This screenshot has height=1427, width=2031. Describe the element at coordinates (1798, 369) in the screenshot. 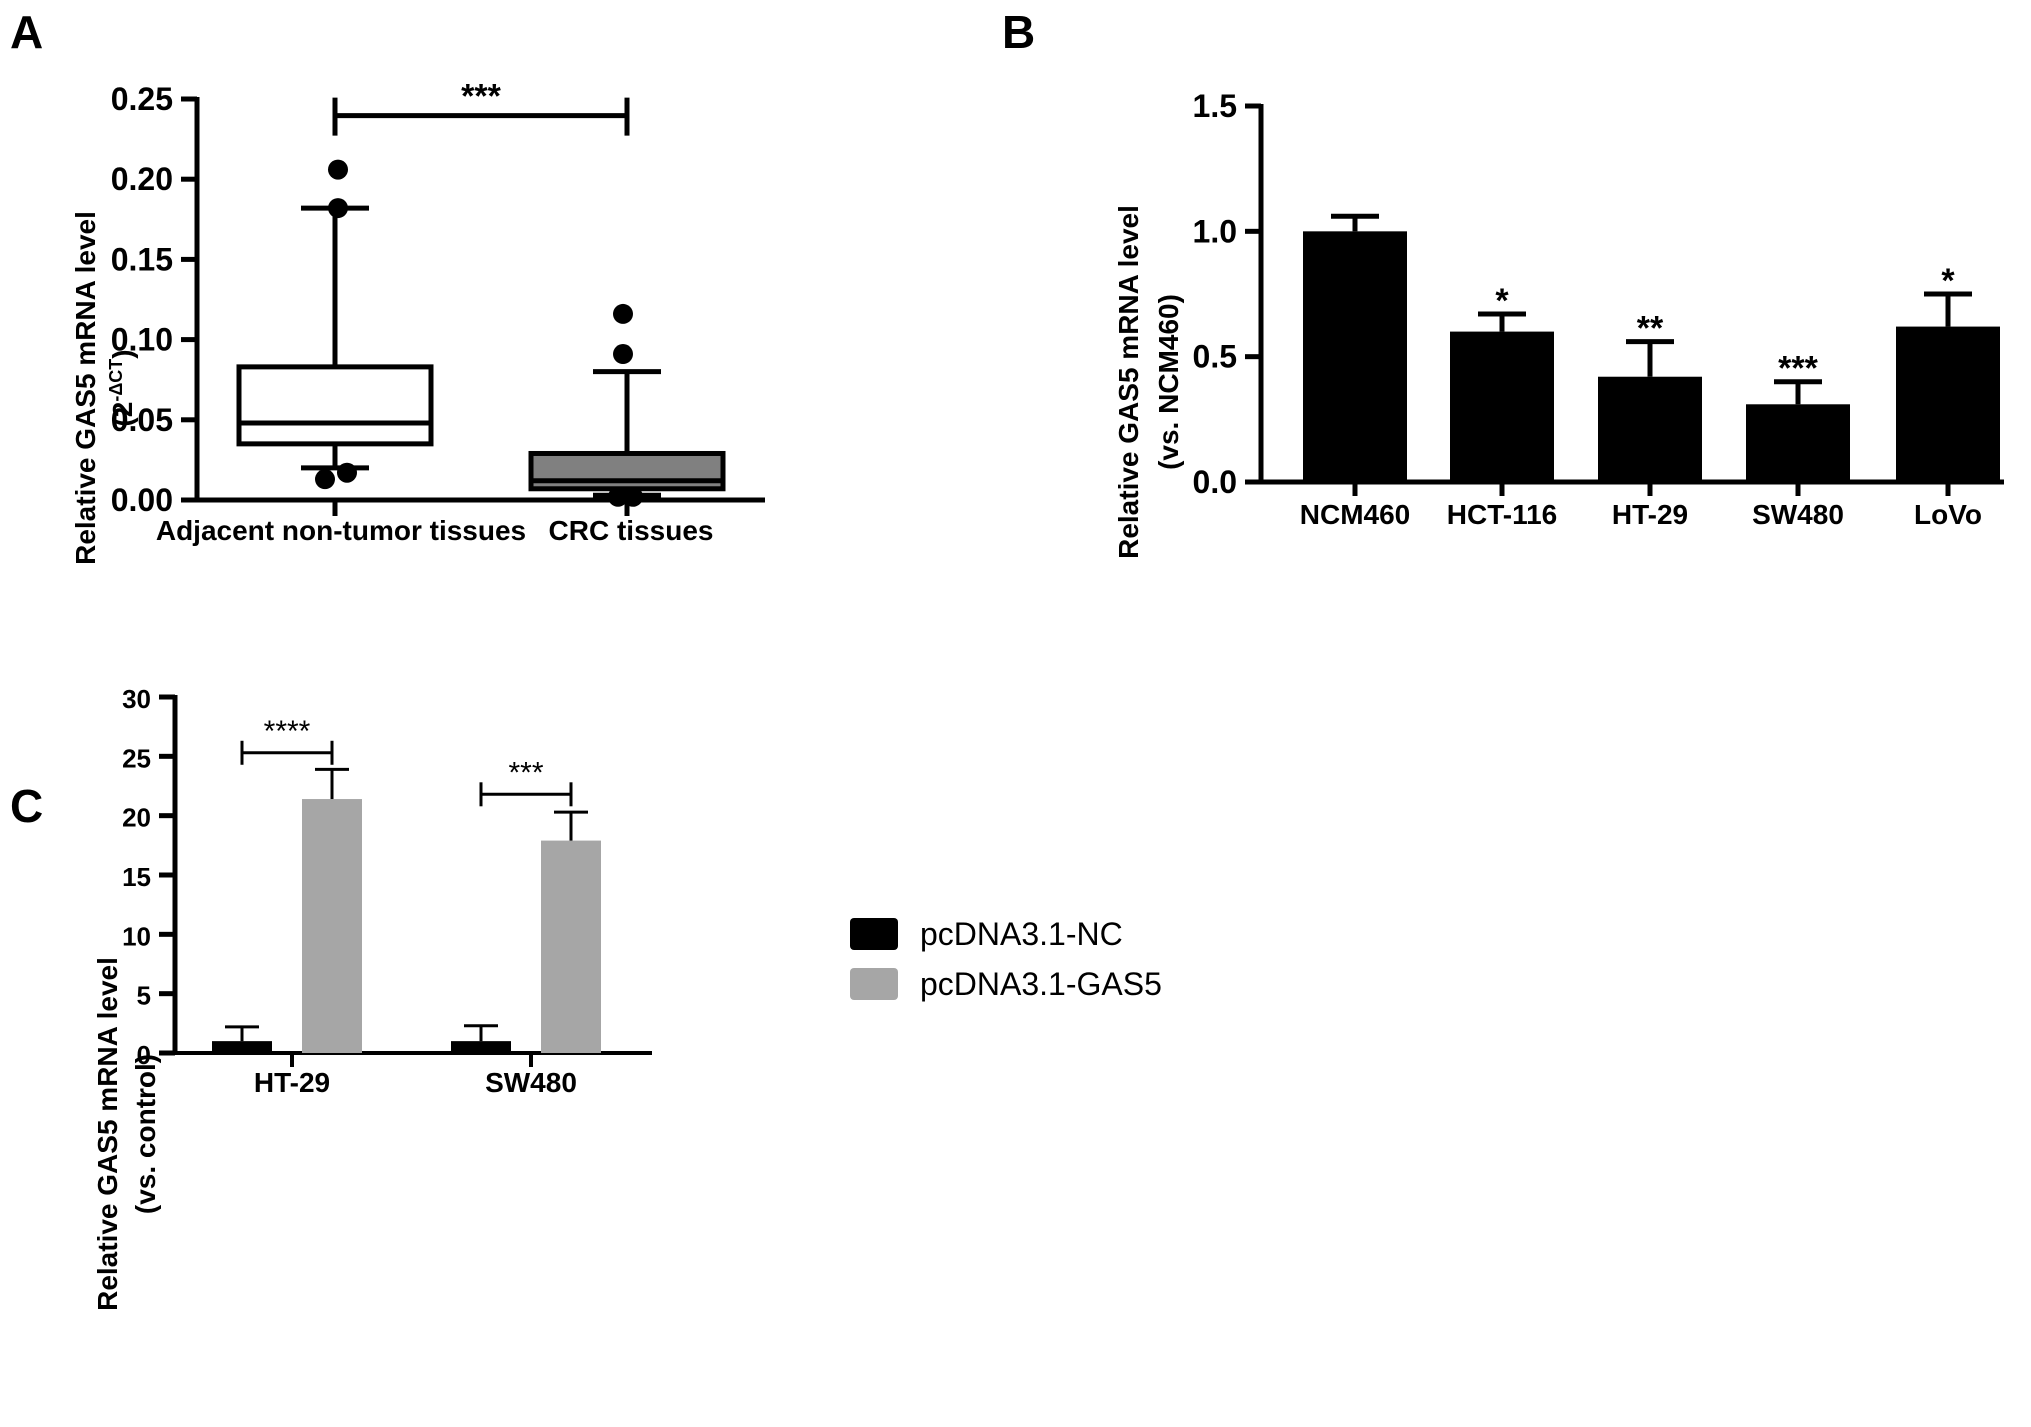

I see `panel-b-significance-label: ***` at that location.